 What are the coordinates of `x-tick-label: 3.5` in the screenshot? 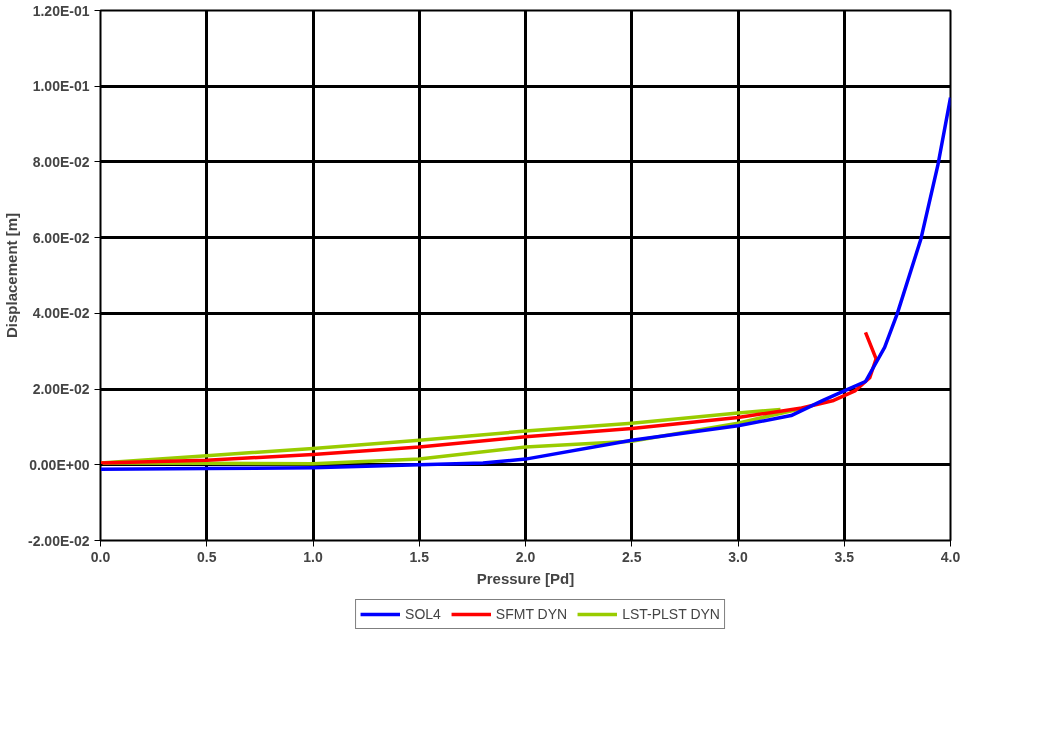 It's located at (844, 556).